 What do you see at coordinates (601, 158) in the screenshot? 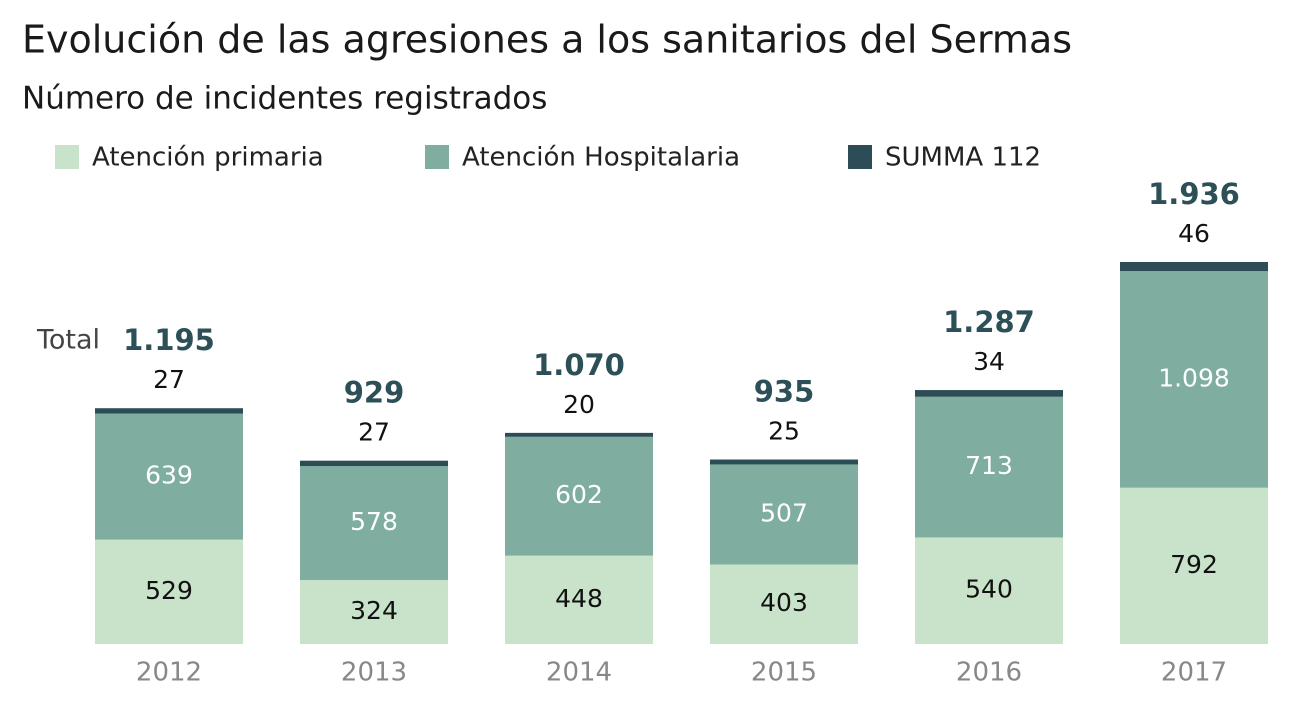
I see `legend-label: Atención Hospitalaria` at bounding box center [601, 158].